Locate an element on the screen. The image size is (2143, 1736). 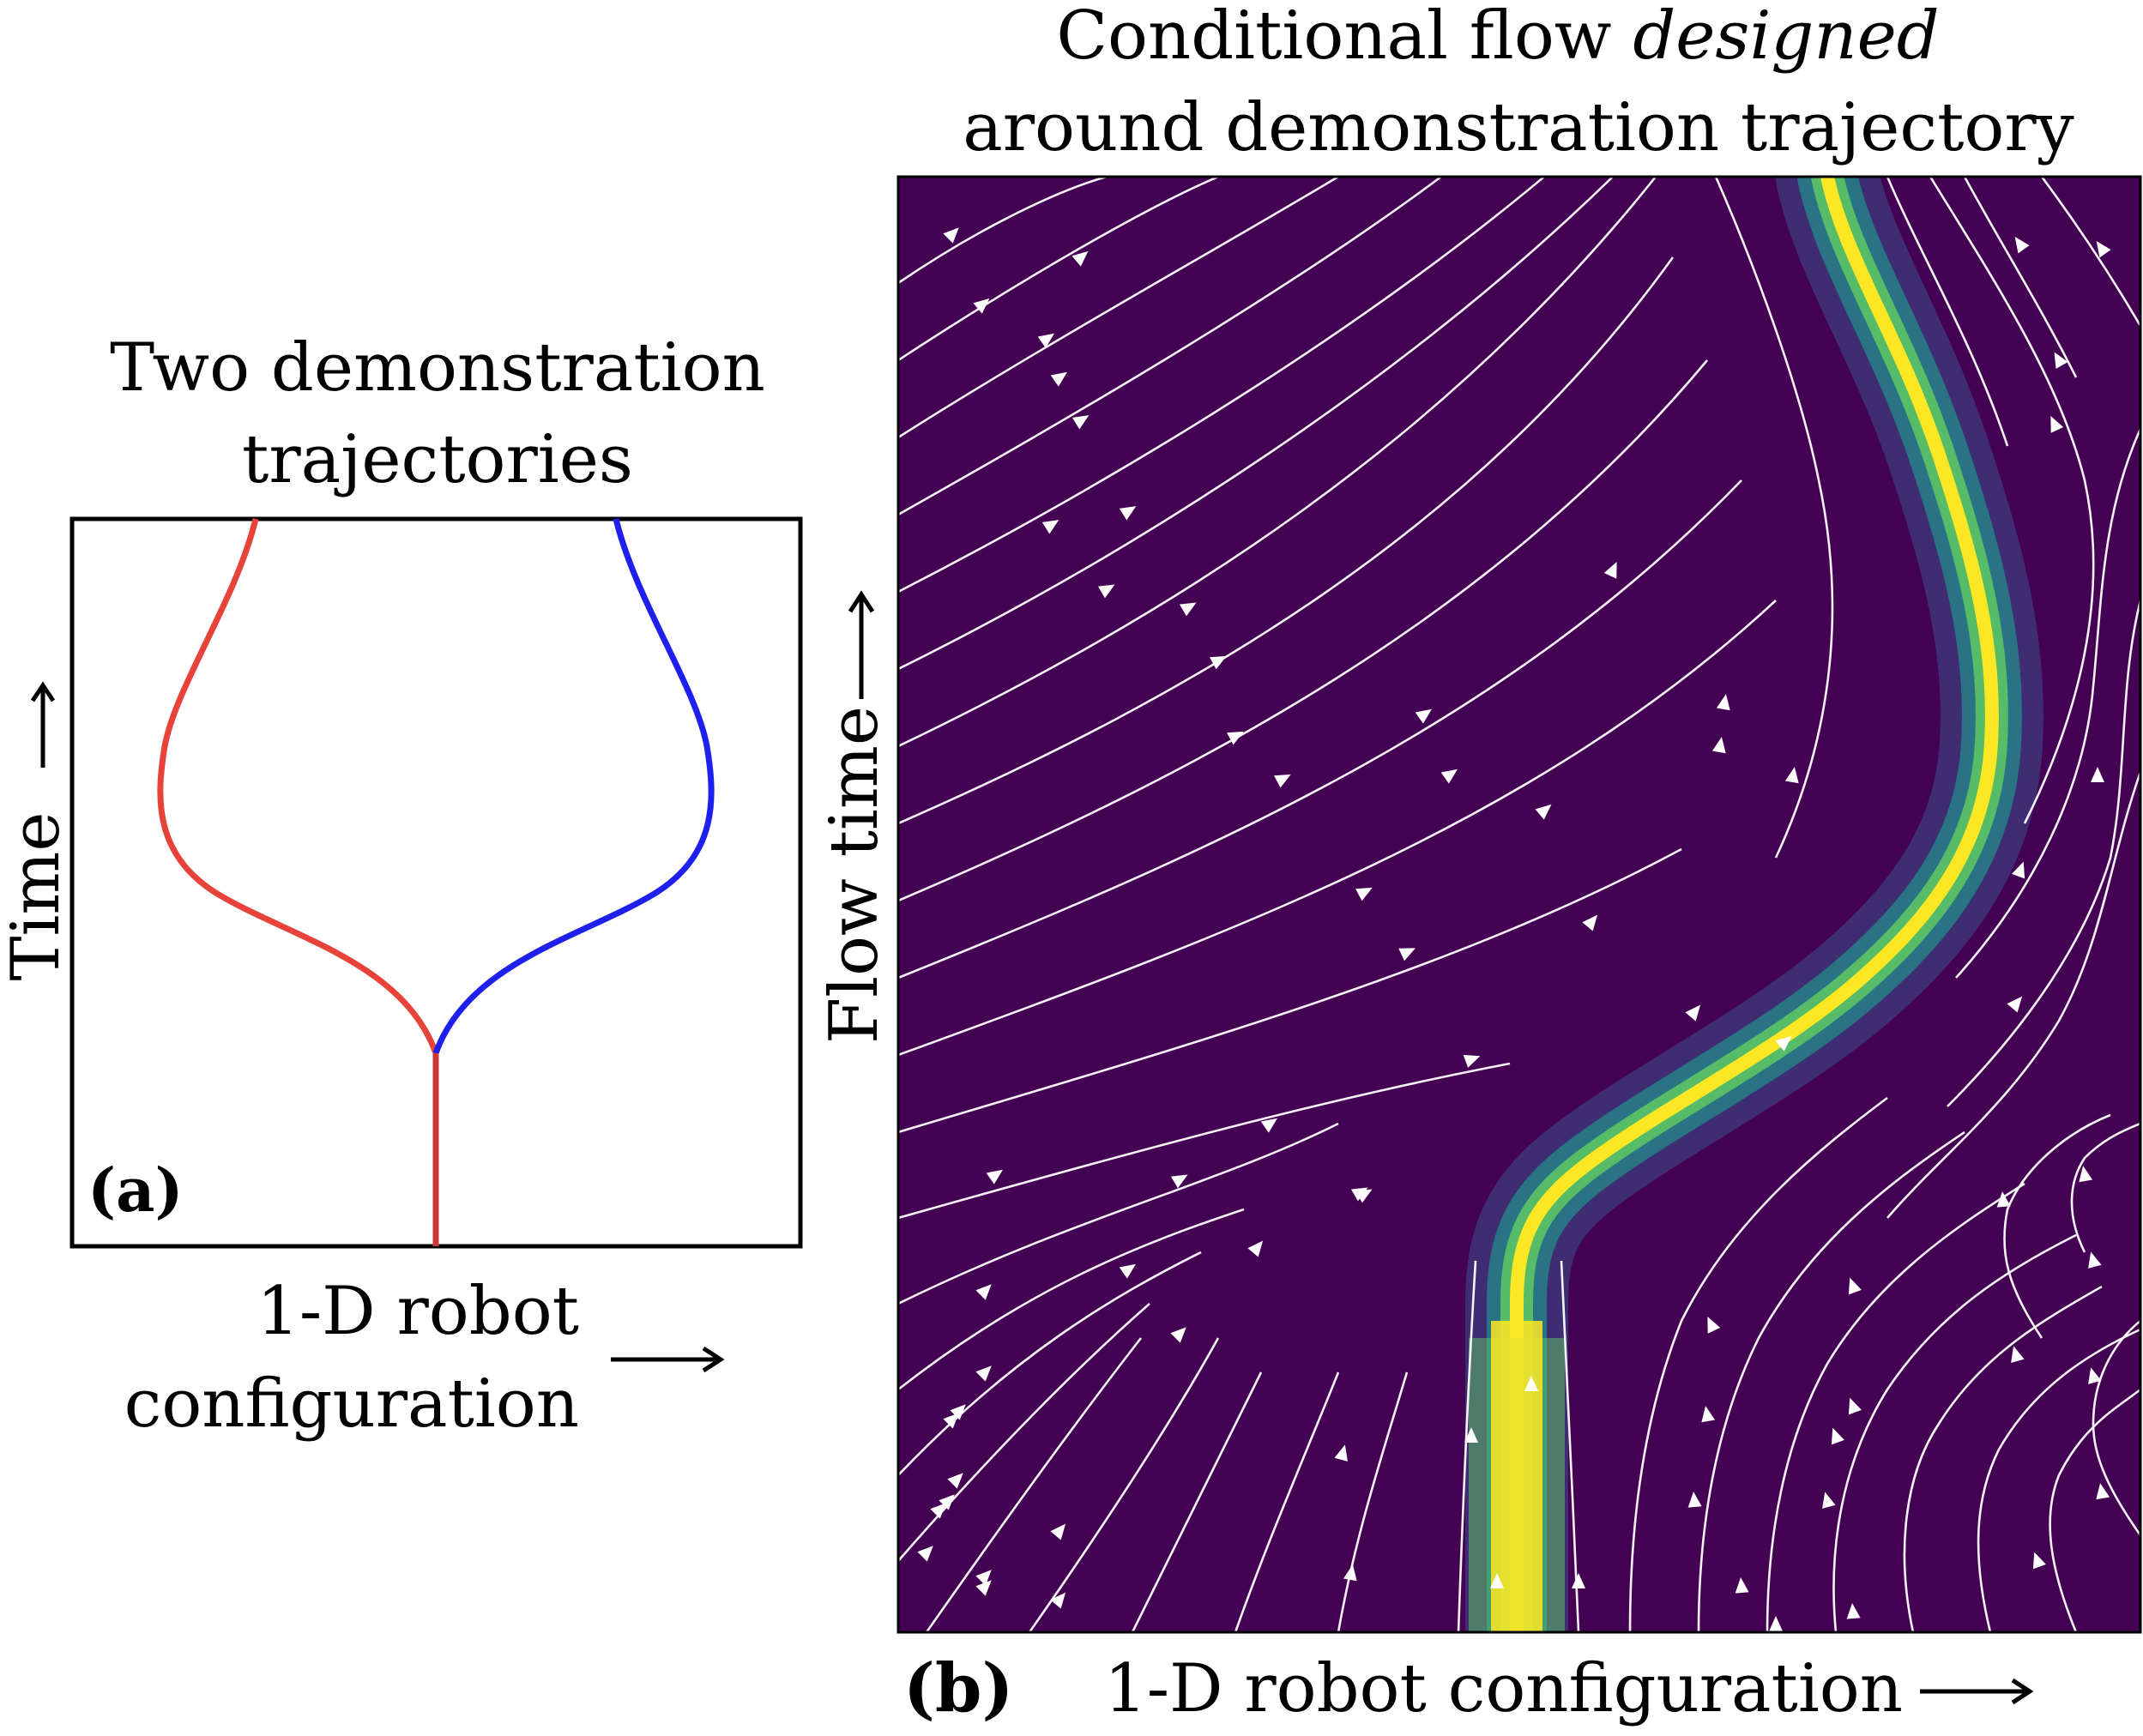
panel-b-tag: (b) is located at coordinates (958, 1688).